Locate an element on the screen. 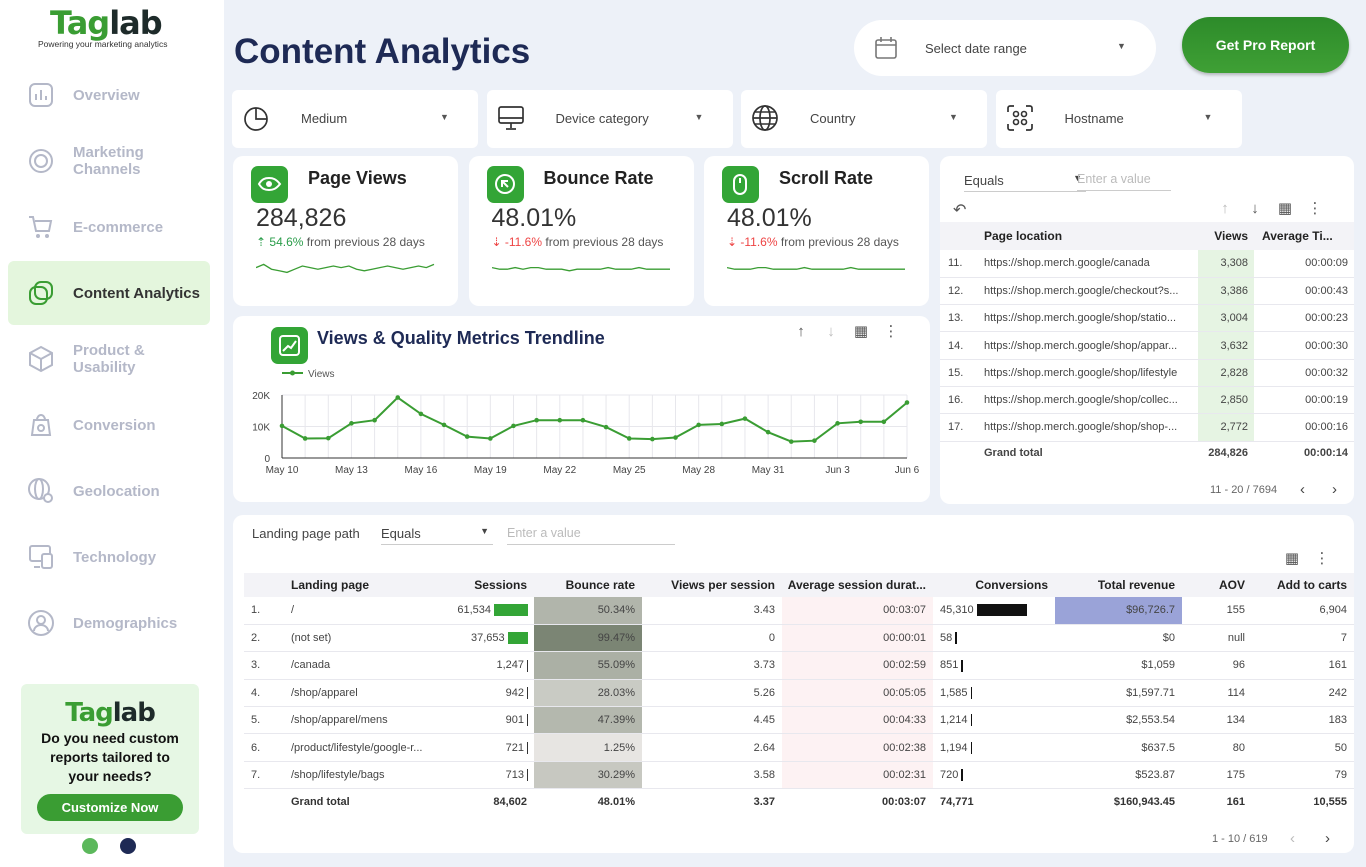  column-header: Total revenue is located at coordinates (1118, 585).